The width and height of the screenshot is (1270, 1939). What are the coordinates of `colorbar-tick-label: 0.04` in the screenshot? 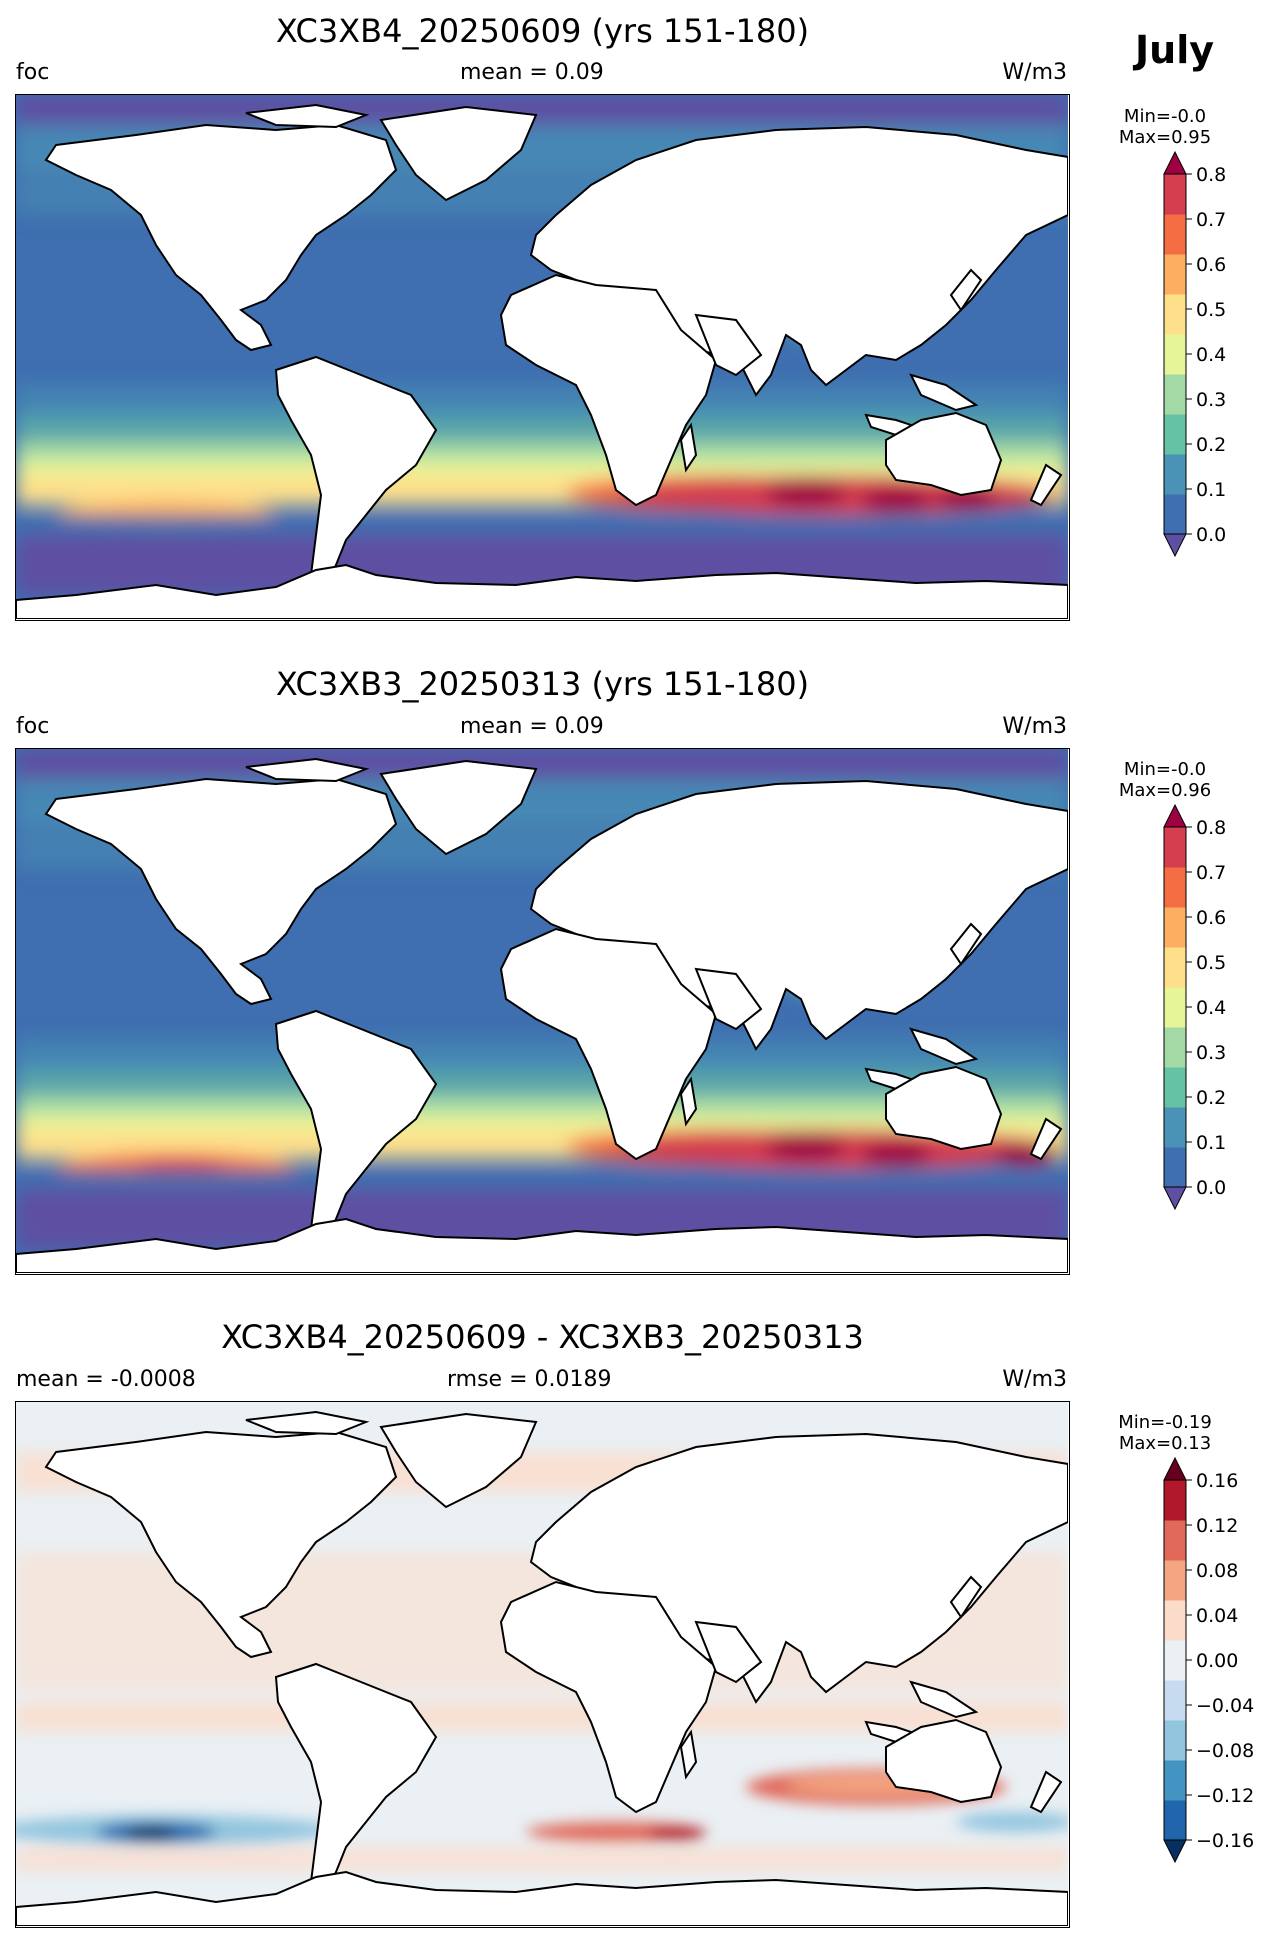 It's located at (1217, 1616).